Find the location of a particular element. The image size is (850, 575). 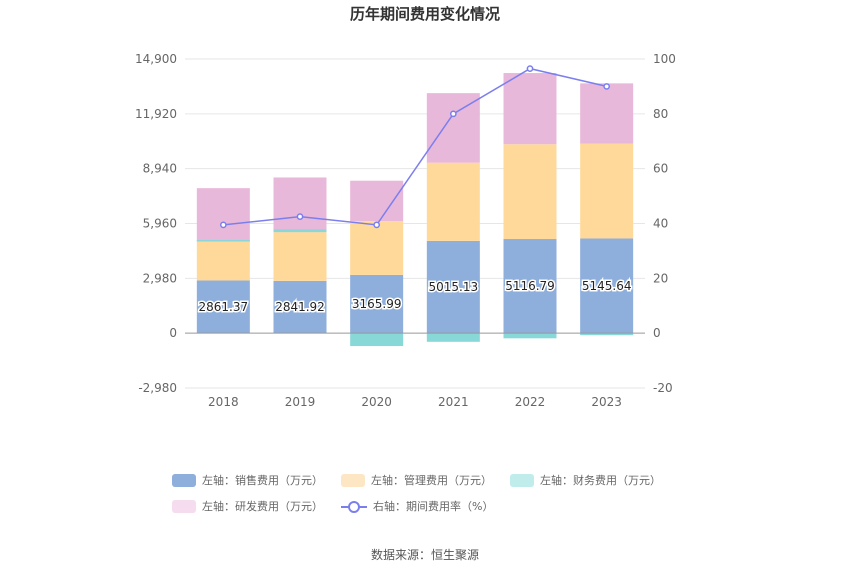

x-axis-ticks: 2018 2019 2020 2021 2022 2023 is located at coordinates (415, 402).